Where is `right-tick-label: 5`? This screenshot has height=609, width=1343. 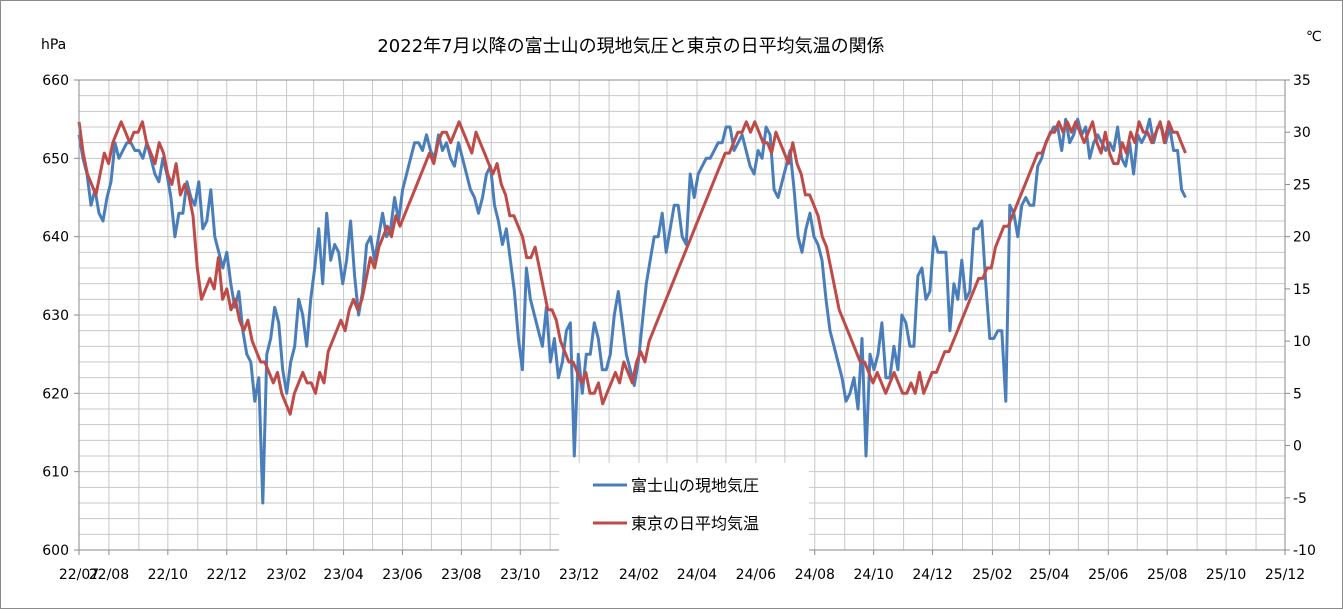
right-tick-label: 5 is located at coordinates (1297, 394).